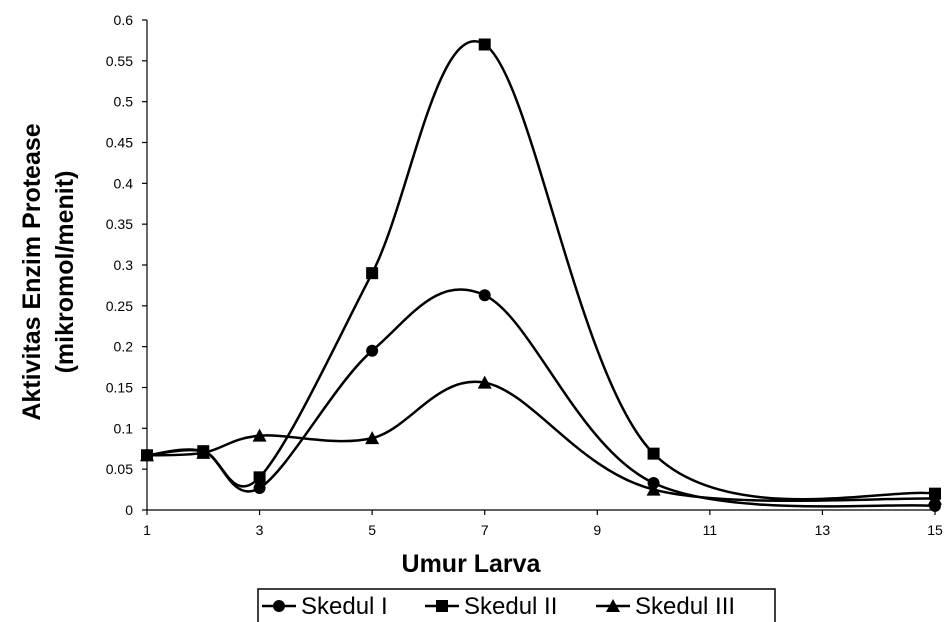 Image resolution: width=944 pixels, height=622 pixels. What do you see at coordinates (124, 20) in the screenshot?
I see `y-tick-label: 0.6` at bounding box center [124, 20].